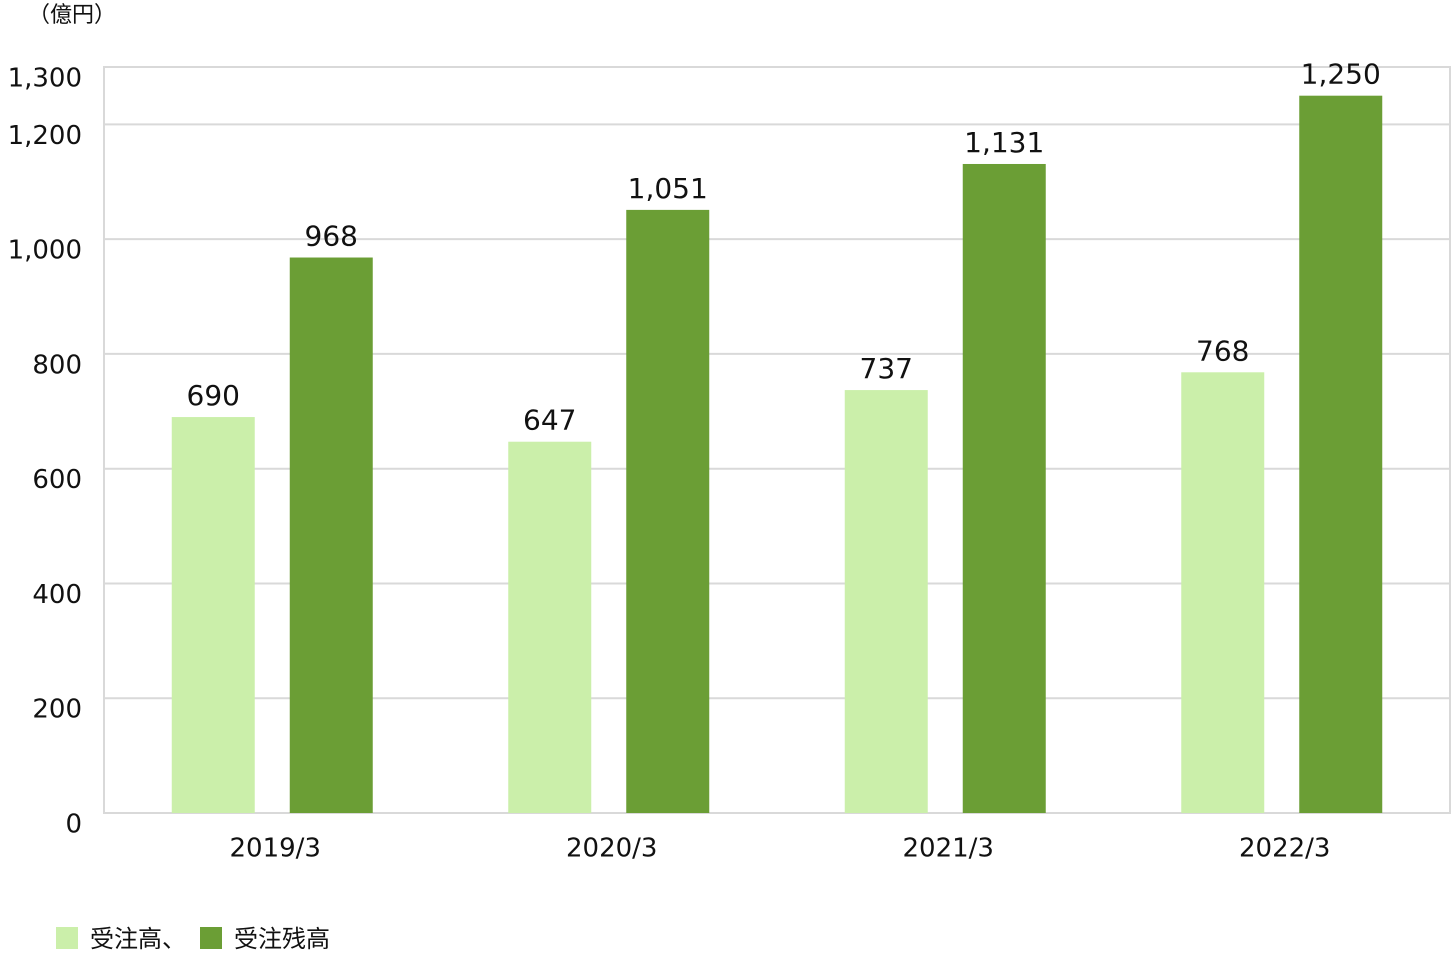 This screenshot has height=960, width=1451. Describe the element at coordinates (1004, 142) in the screenshot. I see `data-label: 1,131` at that location.